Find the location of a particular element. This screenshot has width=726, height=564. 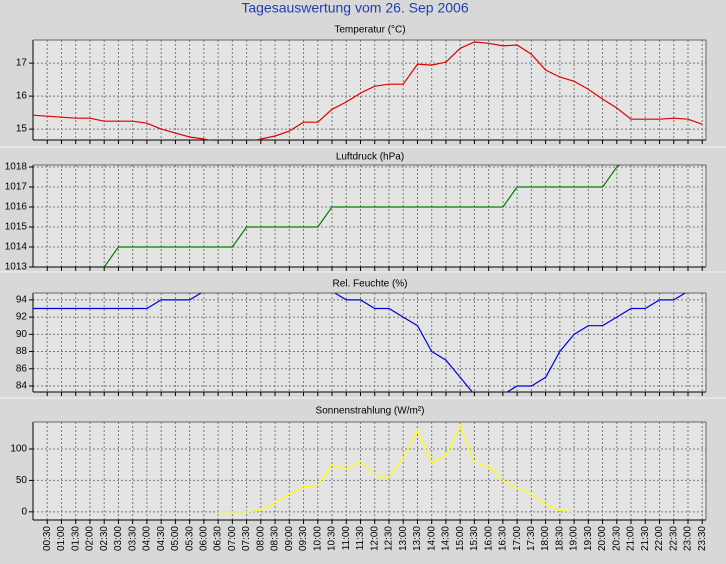

y-tick-label: 1015 is located at coordinates (16, 227).